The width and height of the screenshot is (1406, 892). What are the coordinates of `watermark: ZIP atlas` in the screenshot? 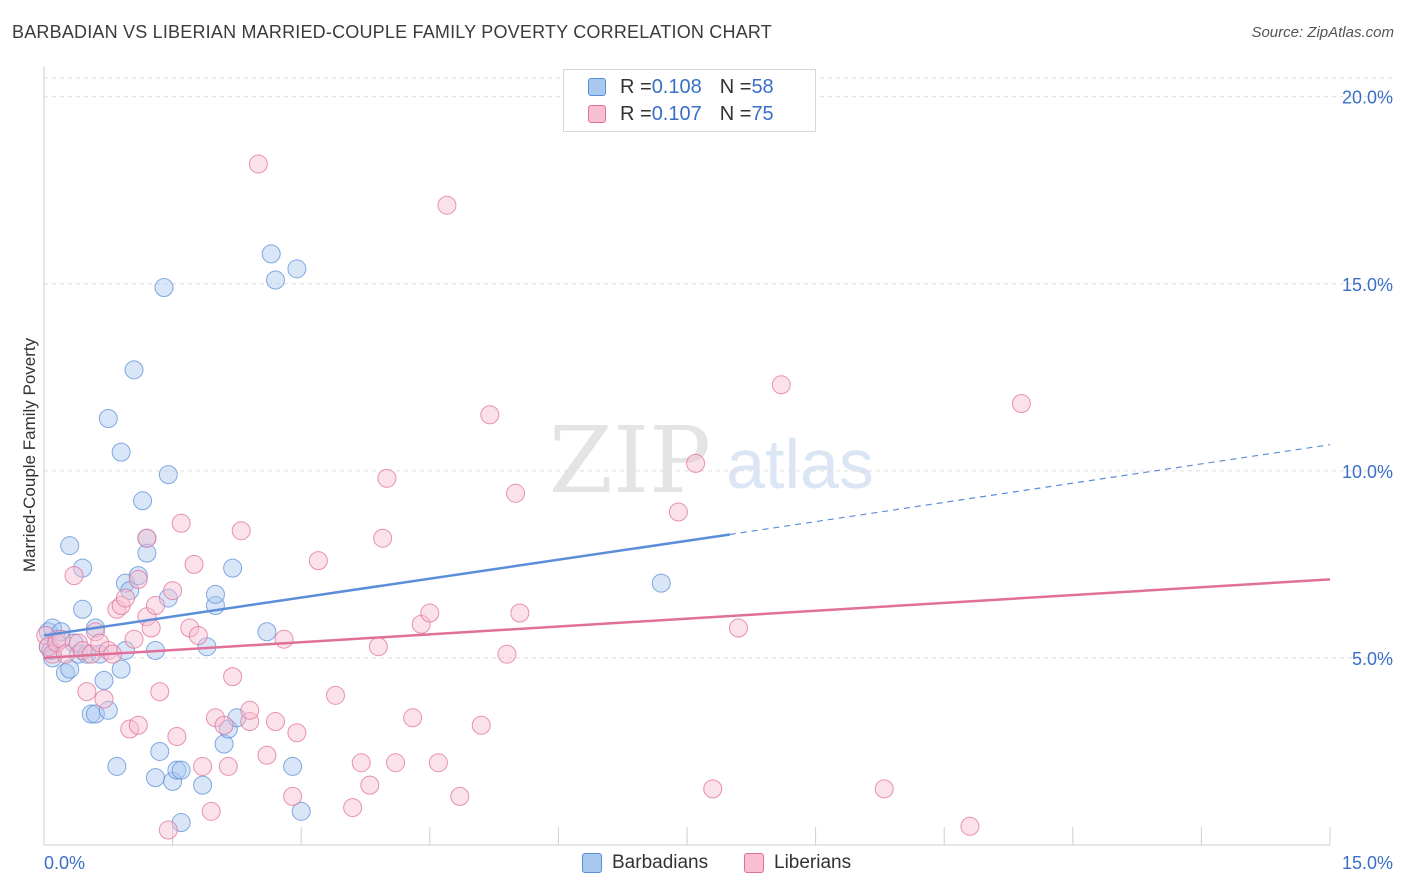 It's located at (711, 460).